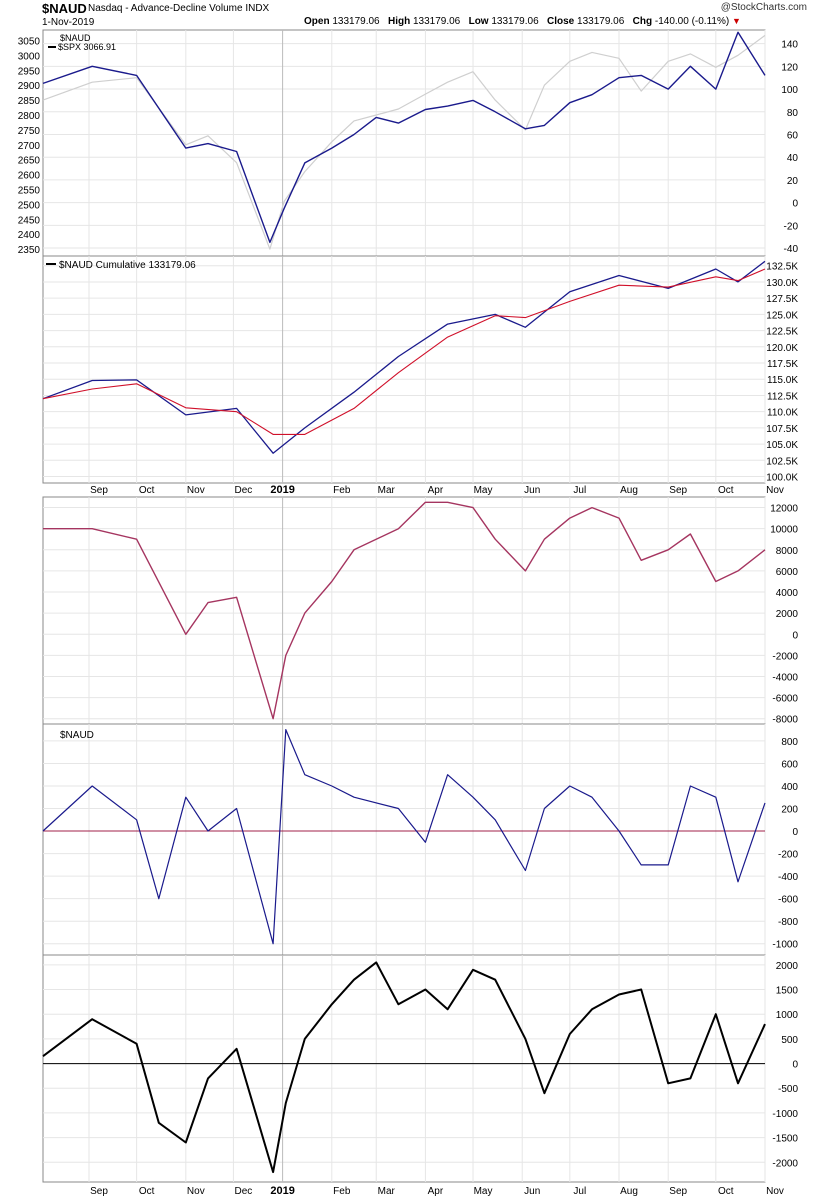 Image resolution: width=820 pixels, height=1200 pixels. I want to click on y-tick-label: 600, so click(789, 764).